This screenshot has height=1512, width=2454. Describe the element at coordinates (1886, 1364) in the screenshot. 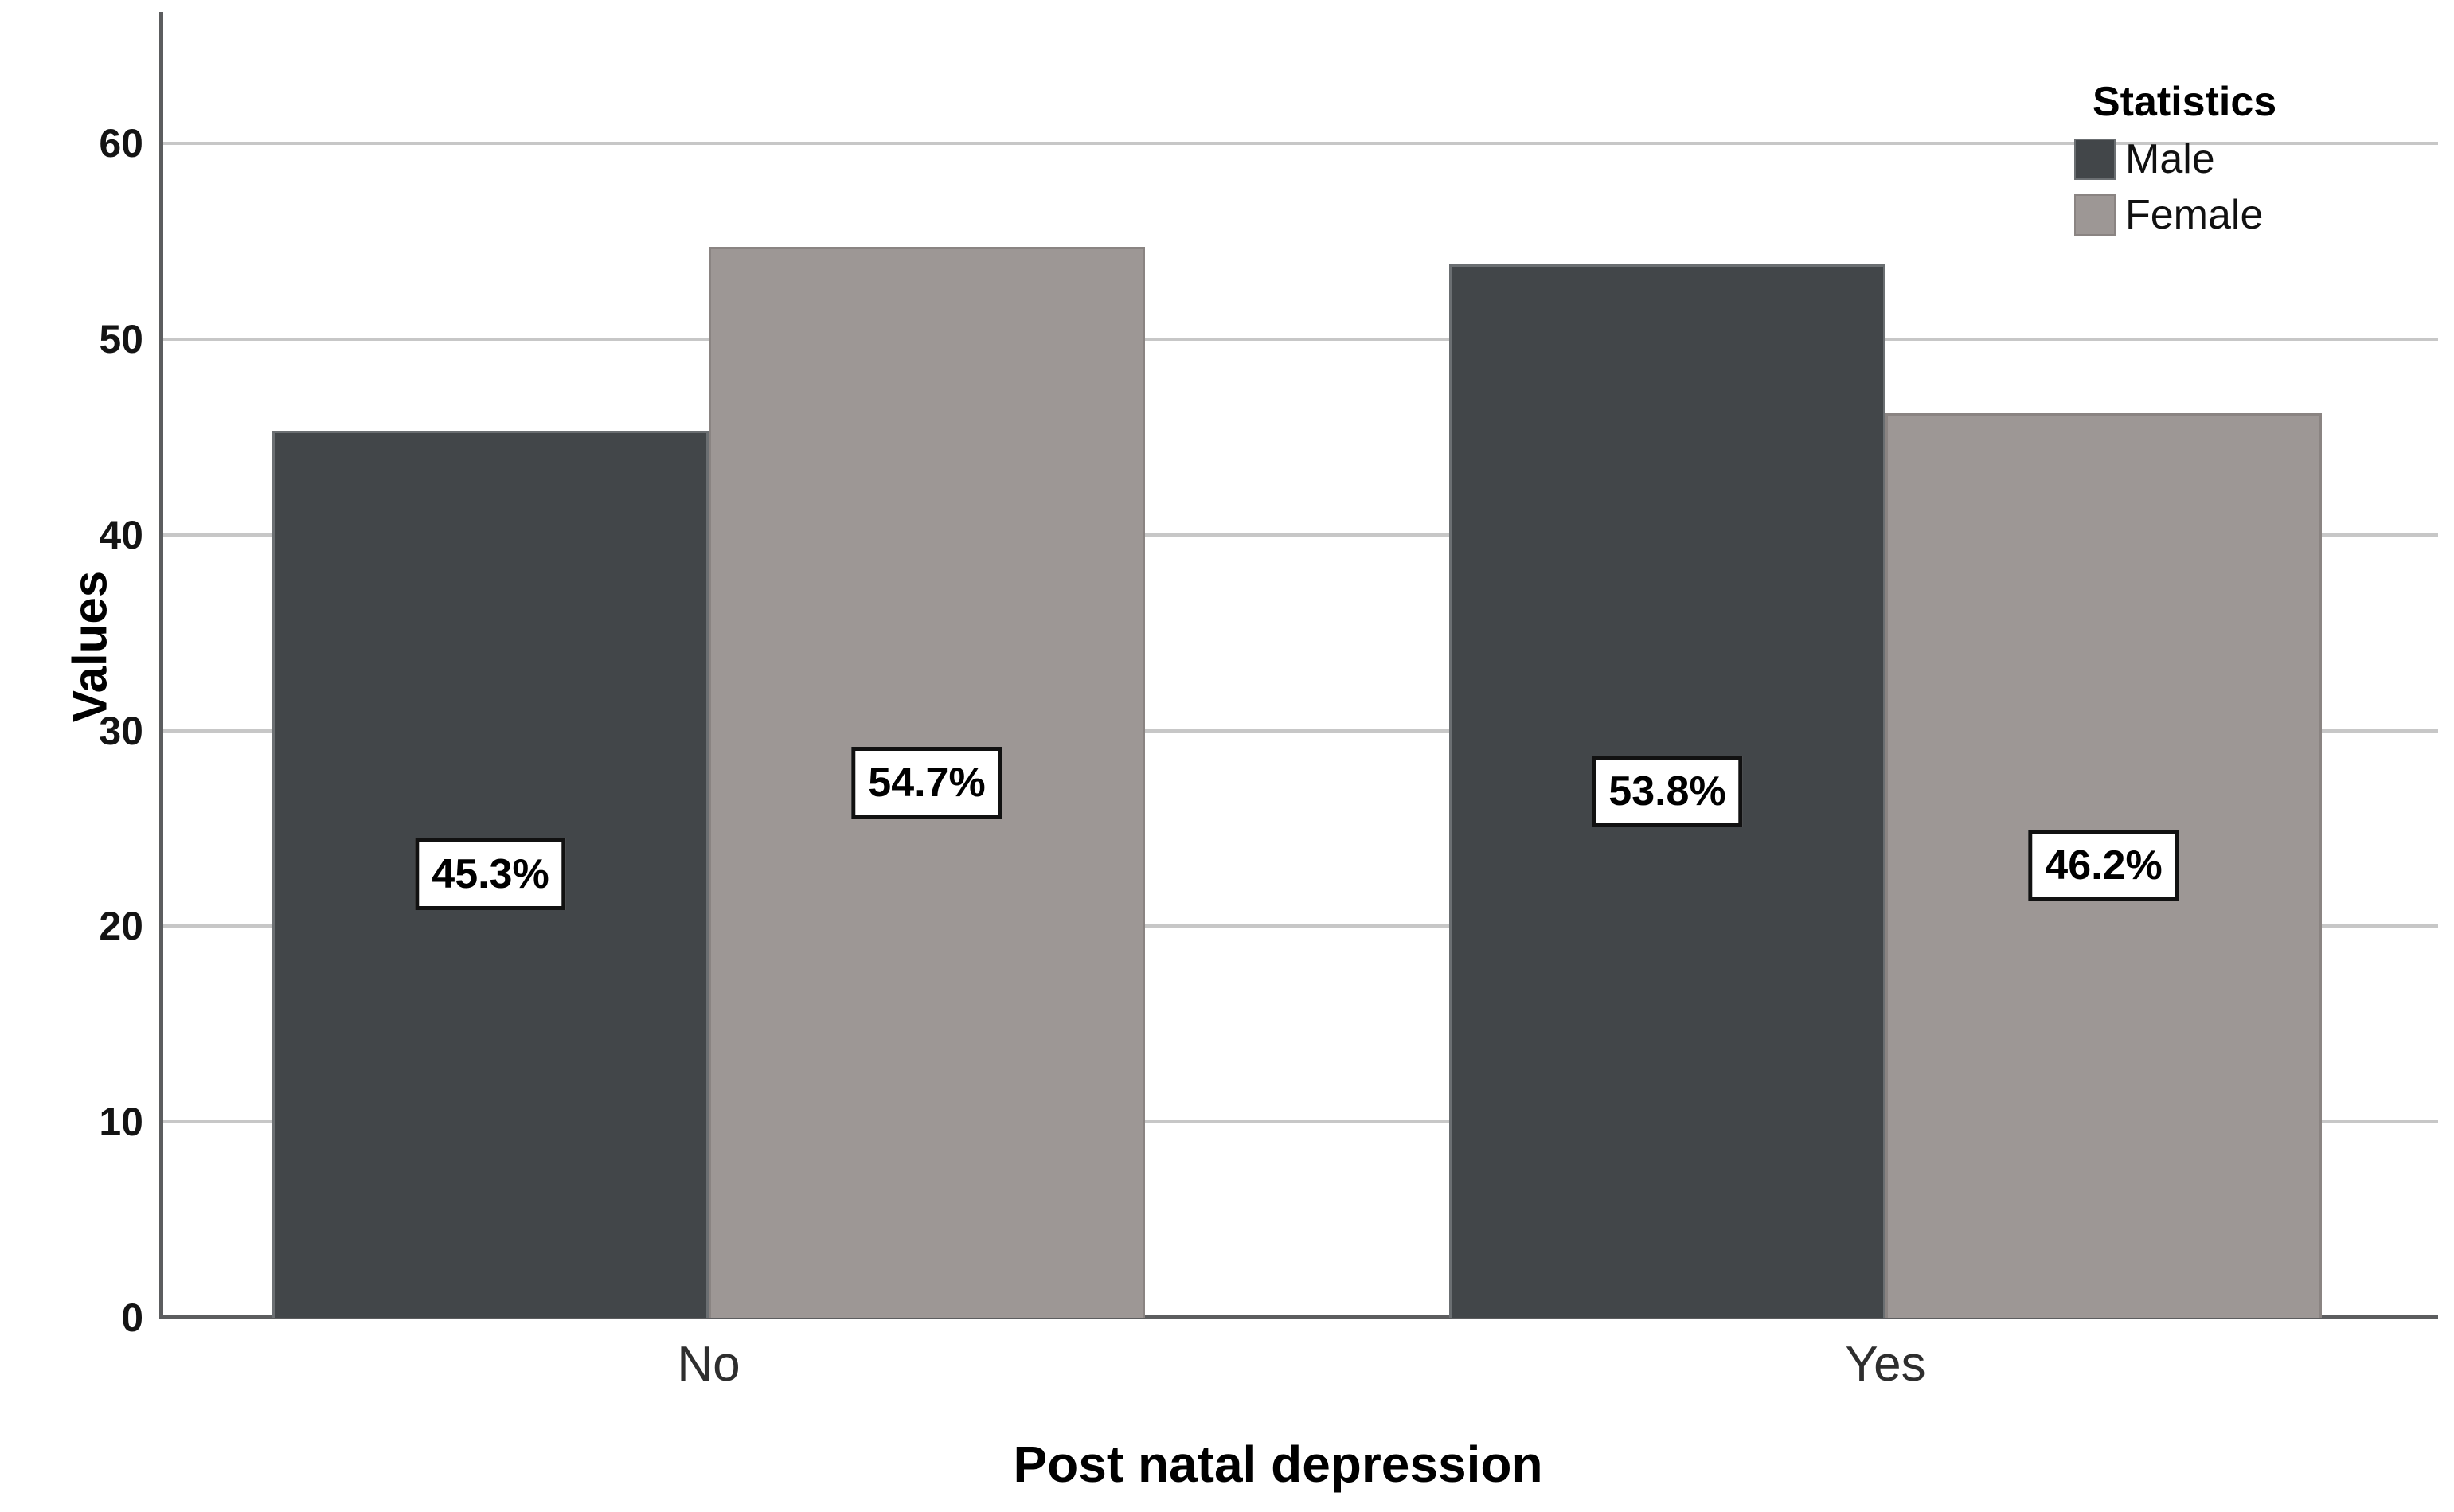

I see `x-tick-label-yes: Yes` at that location.